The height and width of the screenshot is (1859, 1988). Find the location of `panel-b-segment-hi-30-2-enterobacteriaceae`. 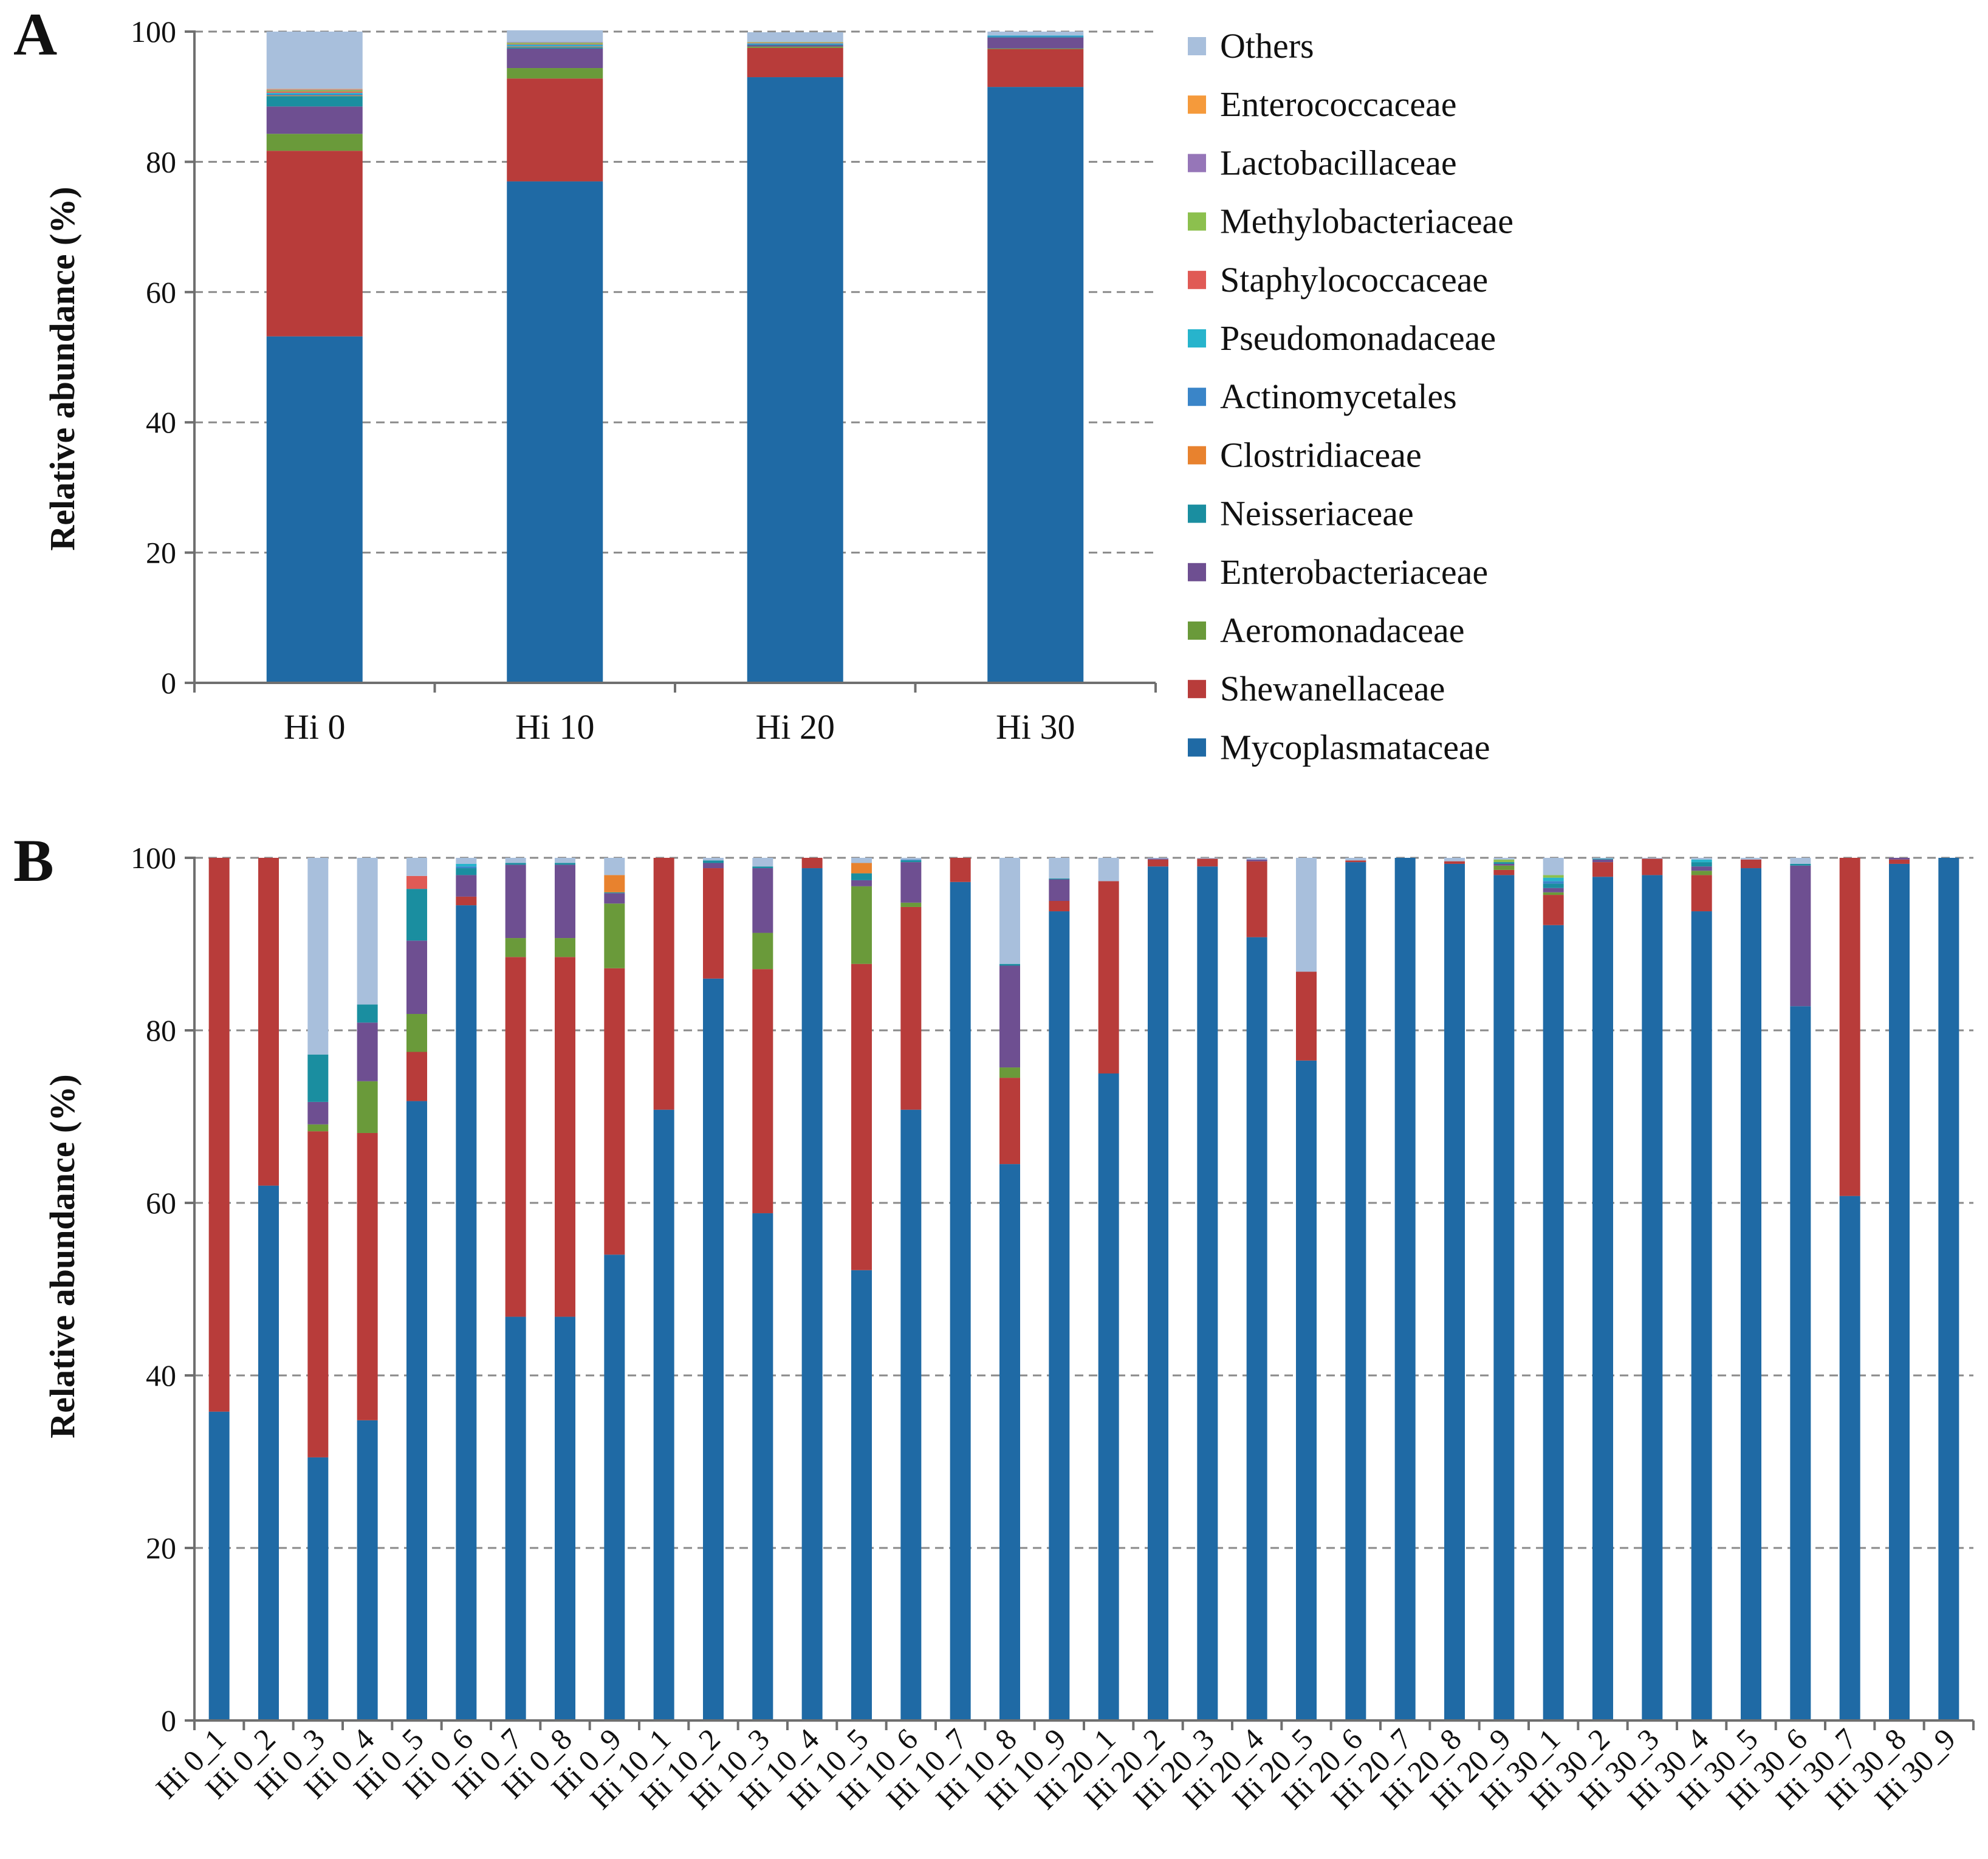

panel-b-segment-hi-30-2-enterobacteriaceae is located at coordinates (1602, 861).